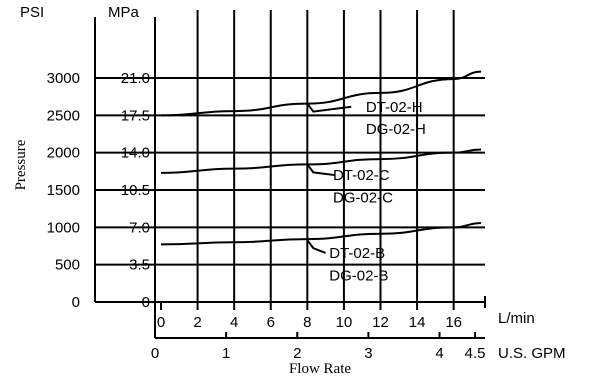 The width and height of the screenshot is (590, 380). I want to click on series-label: DG-02-B, so click(358, 275).